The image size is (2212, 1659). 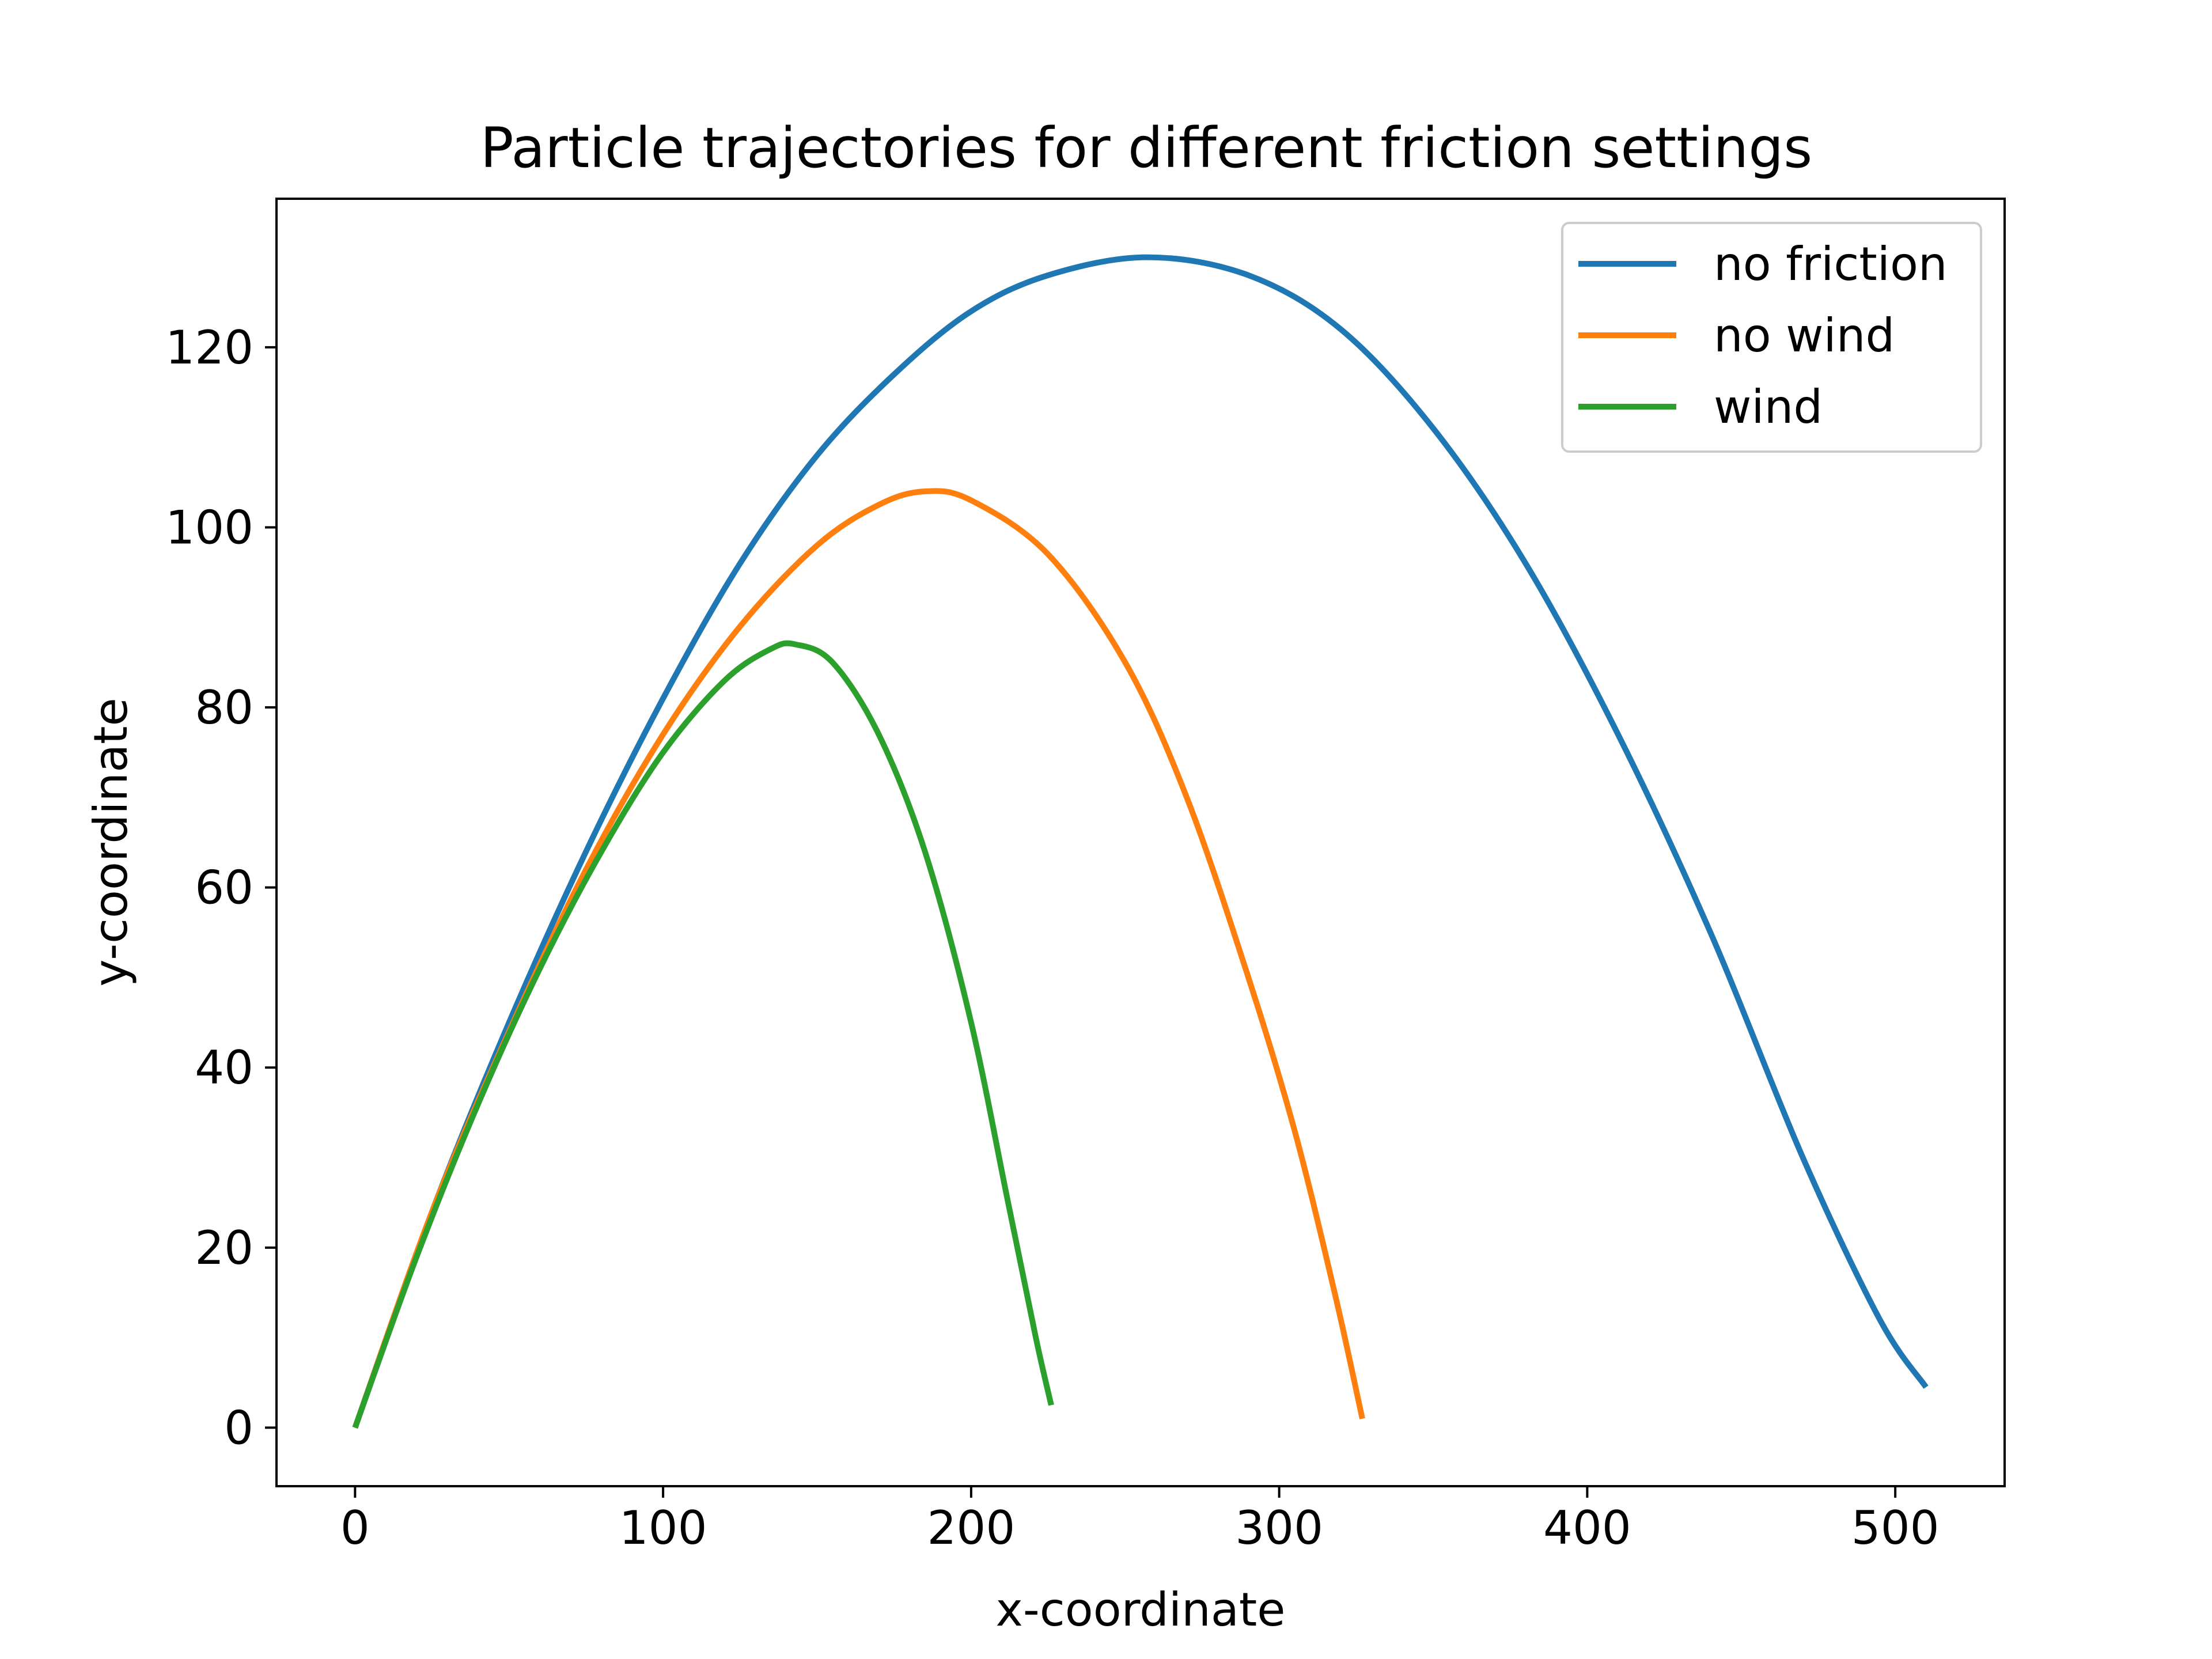 I want to click on y-tick-label: 40, so click(x=224, y=1067).